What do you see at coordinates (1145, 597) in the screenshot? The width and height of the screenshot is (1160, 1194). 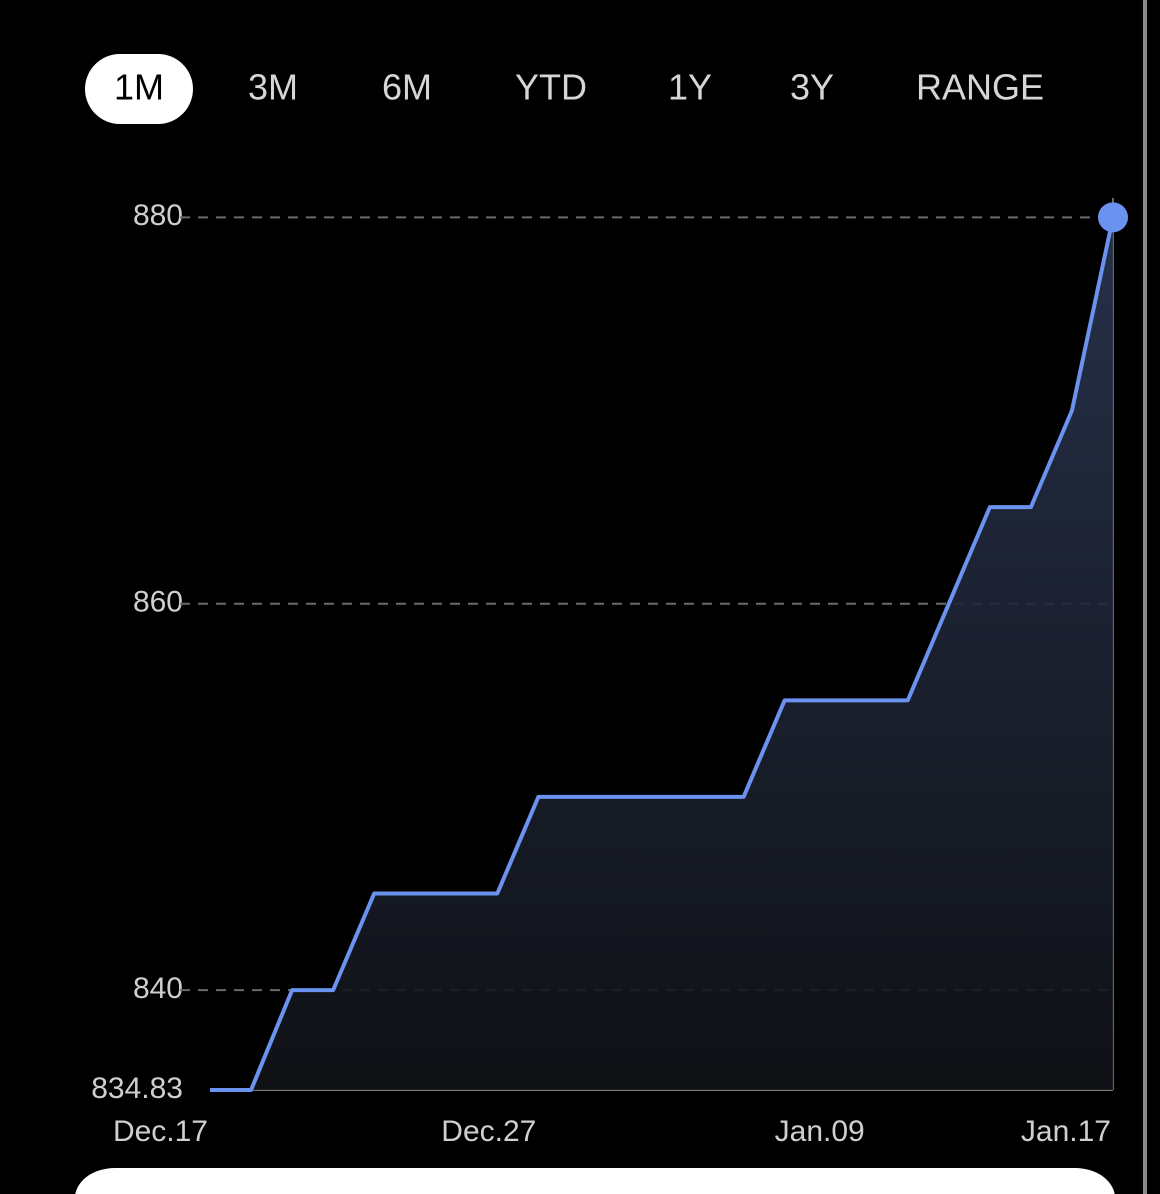 I see `scrollbar-edge` at bounding box center [1145, 597].